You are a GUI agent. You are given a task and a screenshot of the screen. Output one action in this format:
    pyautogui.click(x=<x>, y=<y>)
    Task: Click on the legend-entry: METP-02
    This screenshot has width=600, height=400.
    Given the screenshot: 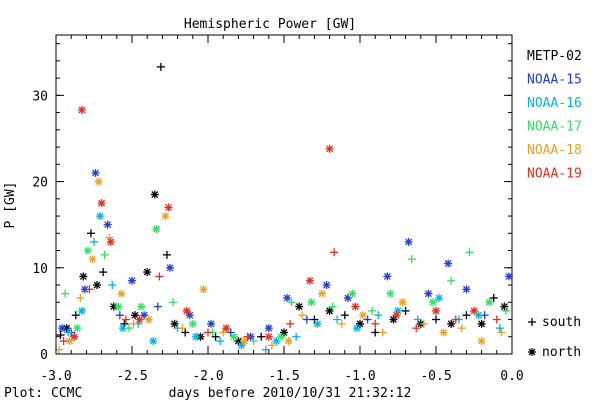 What is the action you would take?
    pyautogui.click(x=554, y=56)
    